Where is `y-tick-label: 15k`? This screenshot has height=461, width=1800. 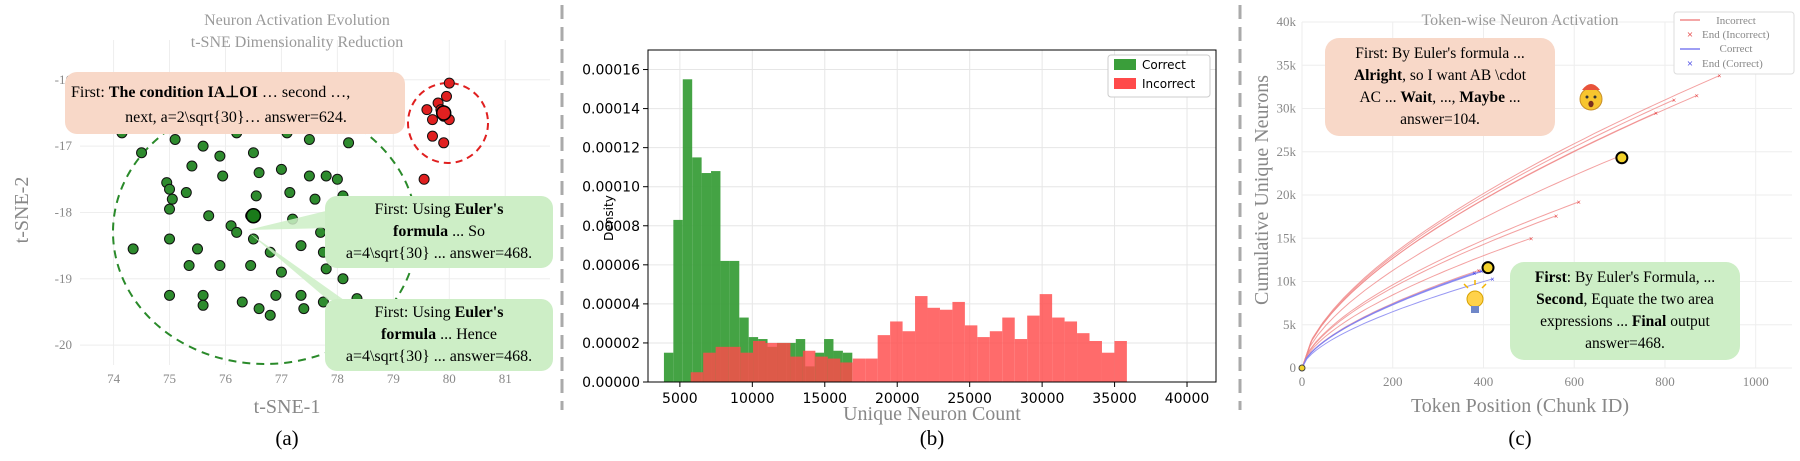 y-tick-label: 15k is located at coordinates (1287, 237).